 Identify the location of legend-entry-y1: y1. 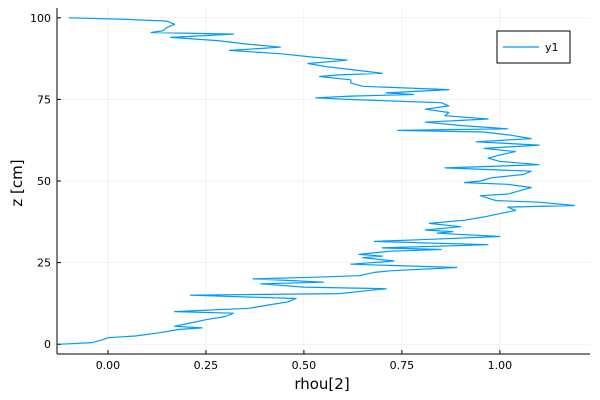
(552, 47).